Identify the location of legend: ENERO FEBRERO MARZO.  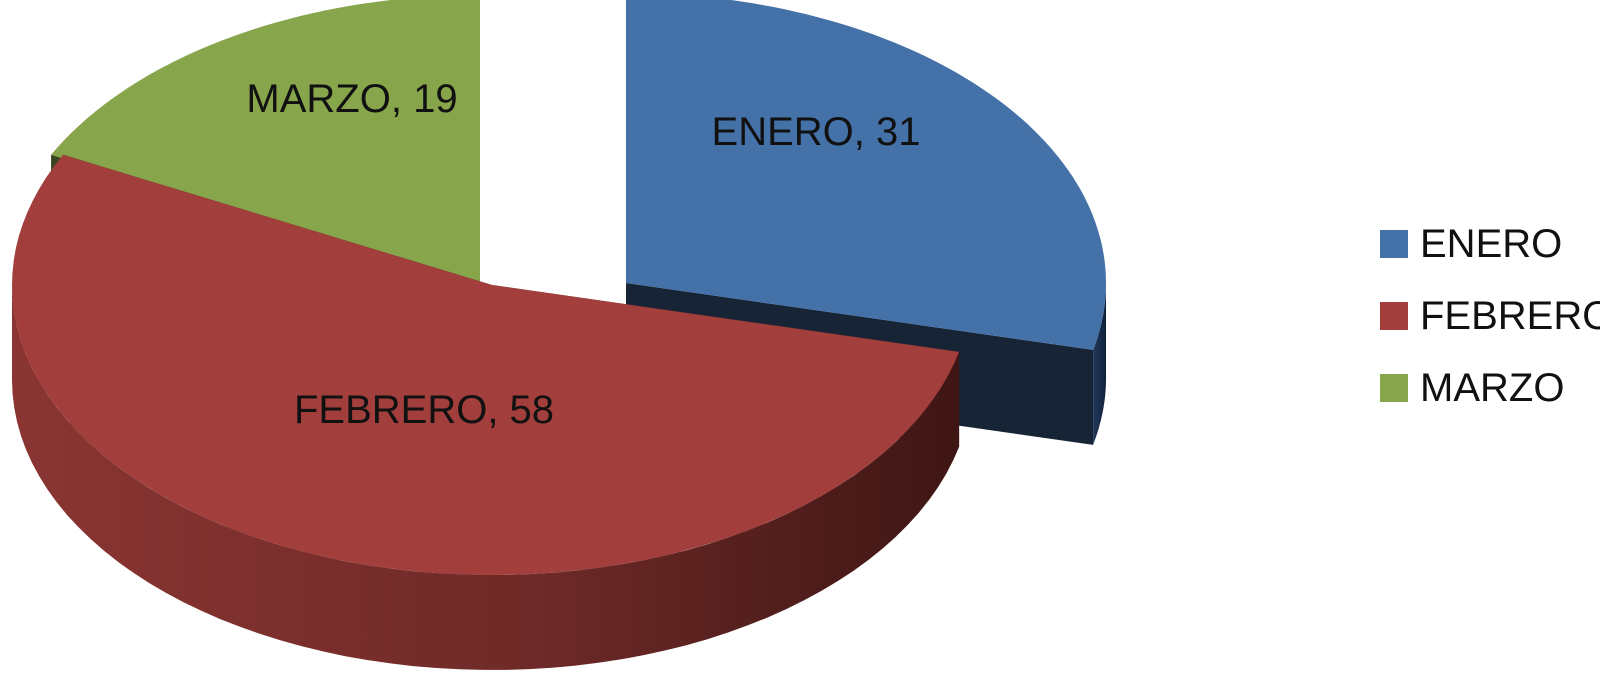
(1490, 316).